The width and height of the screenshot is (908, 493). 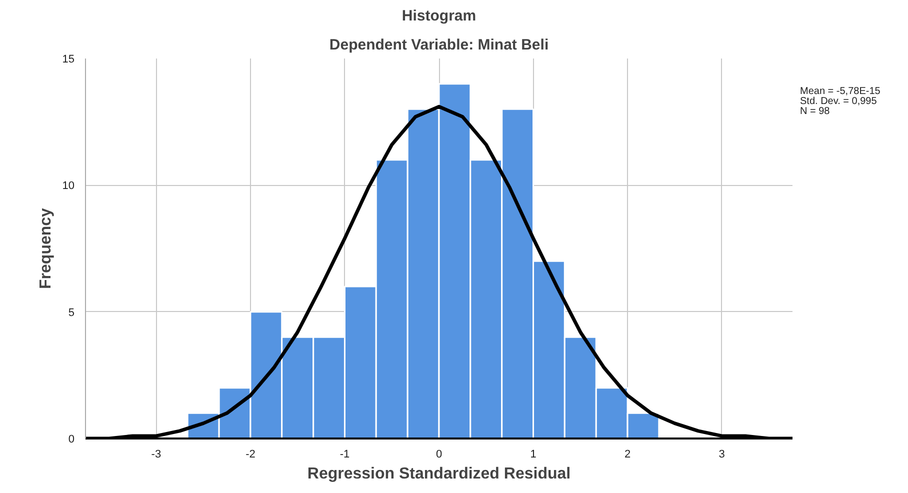 What do you see at coordinates (45, 248) in the screenshot?
I see `y-axis-title: Frequency` at bounding box center [45, 248].